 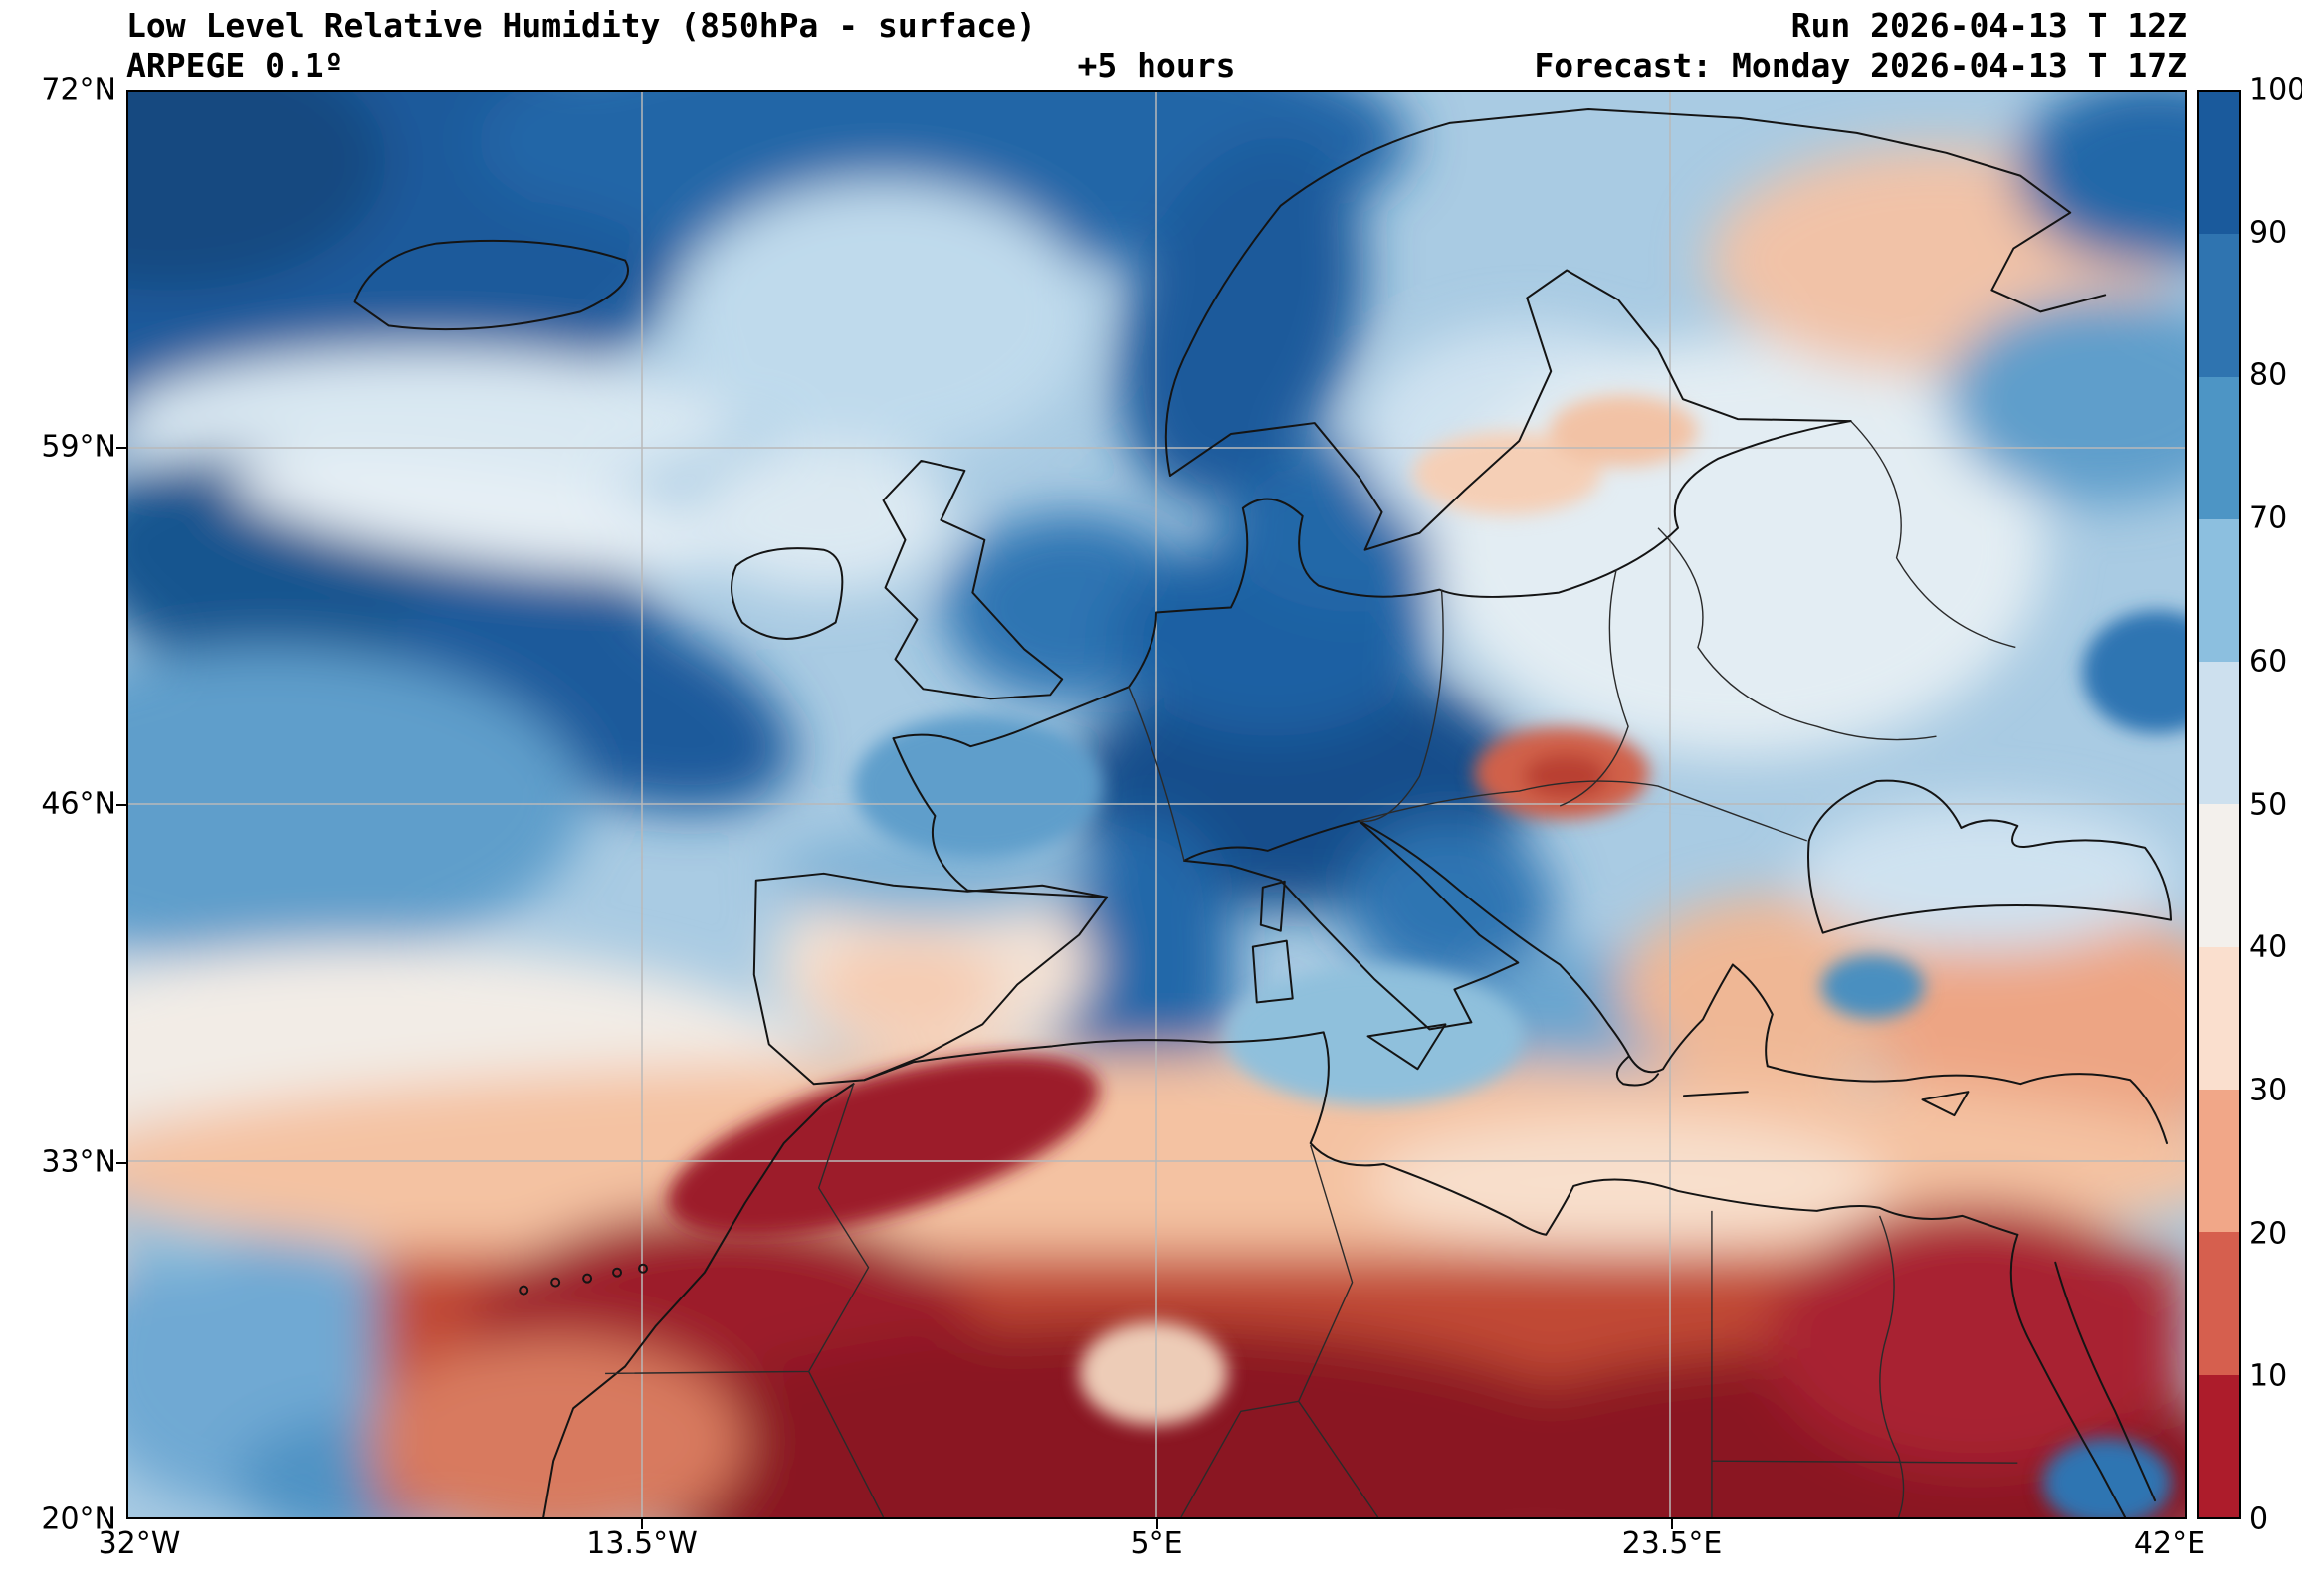 What do you see at coordinates (2269, 1234) in the screenshot?
I see `colorbar-tick: 20` at bounding box center [2269, 1234].